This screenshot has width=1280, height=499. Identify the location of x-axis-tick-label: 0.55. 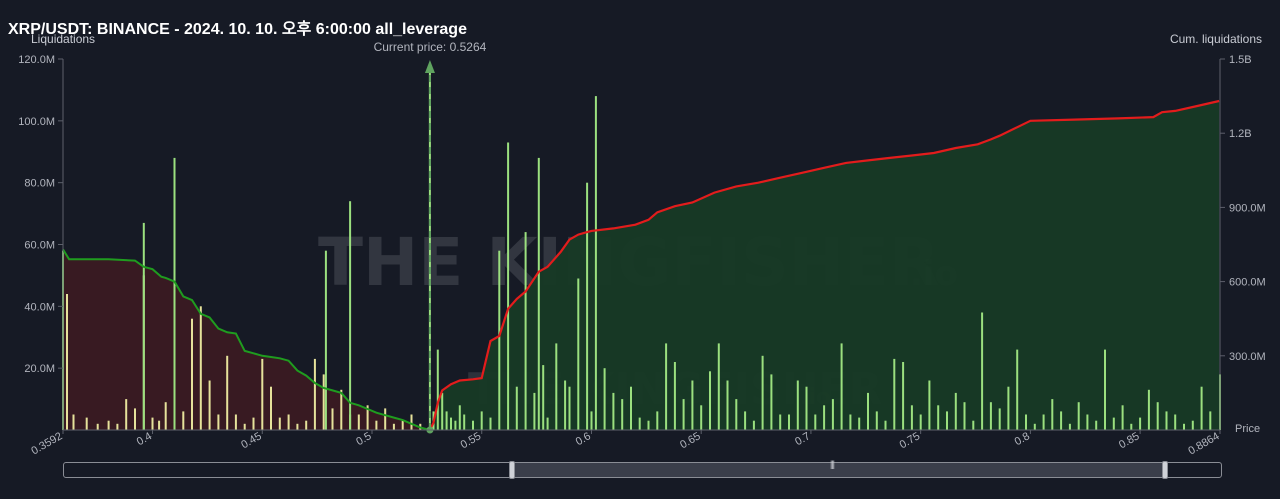
(471, 440).